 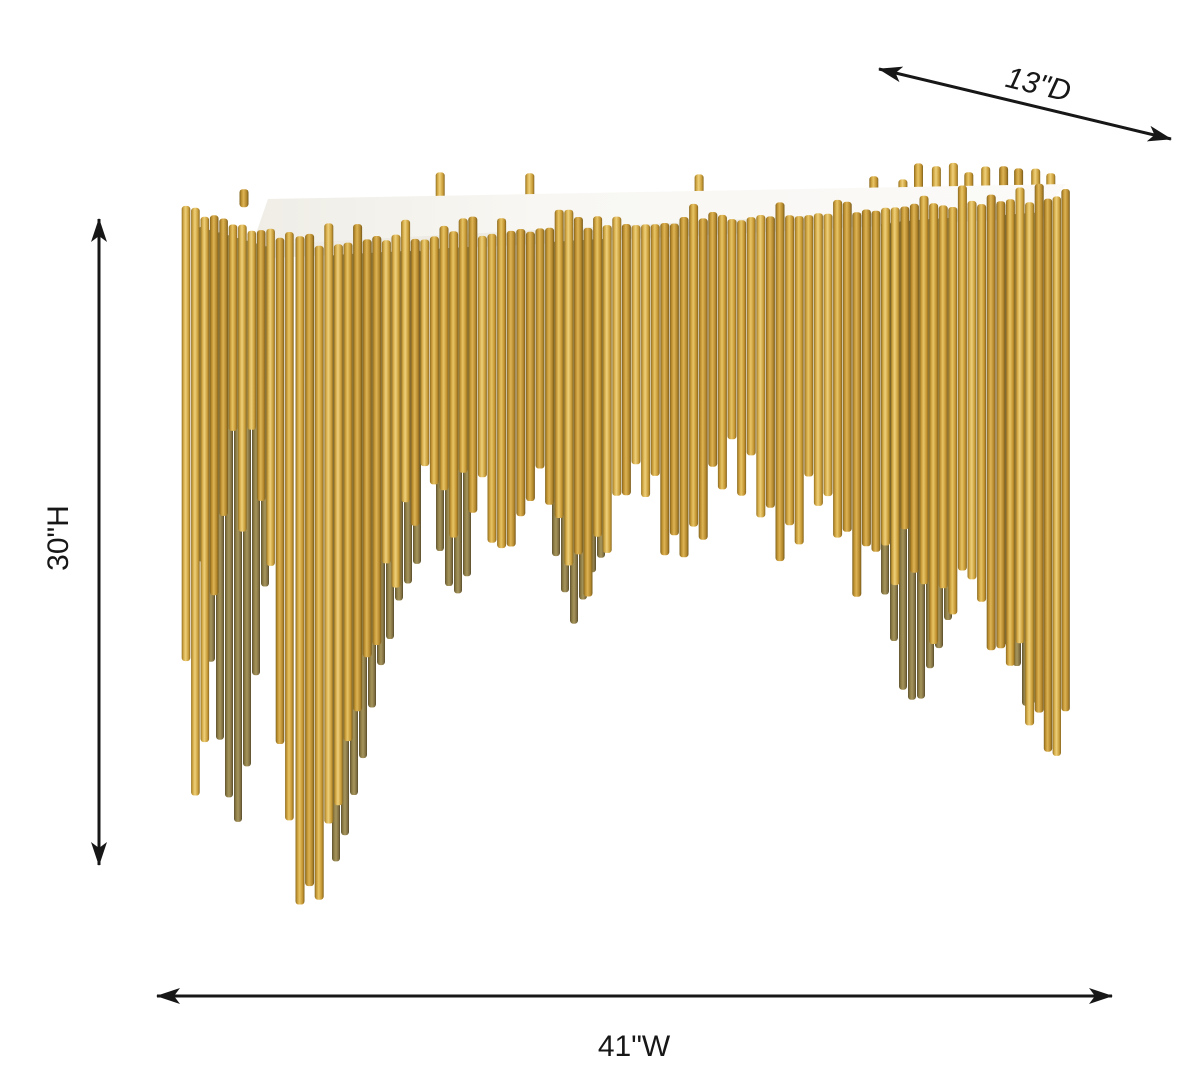 I want to click on left-end-tubes, so click(x=237, y=513).